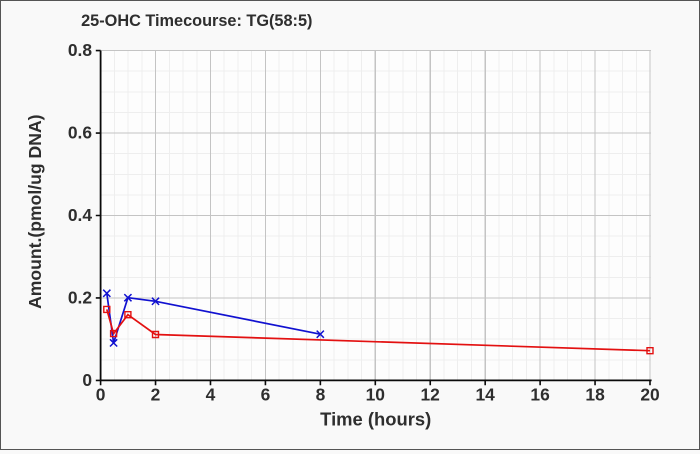 The height and width of the screenshot is (454, 700). Describe the element at coordinates (266, 395) in the screenshot. I see `svg-text: 6` at that location.